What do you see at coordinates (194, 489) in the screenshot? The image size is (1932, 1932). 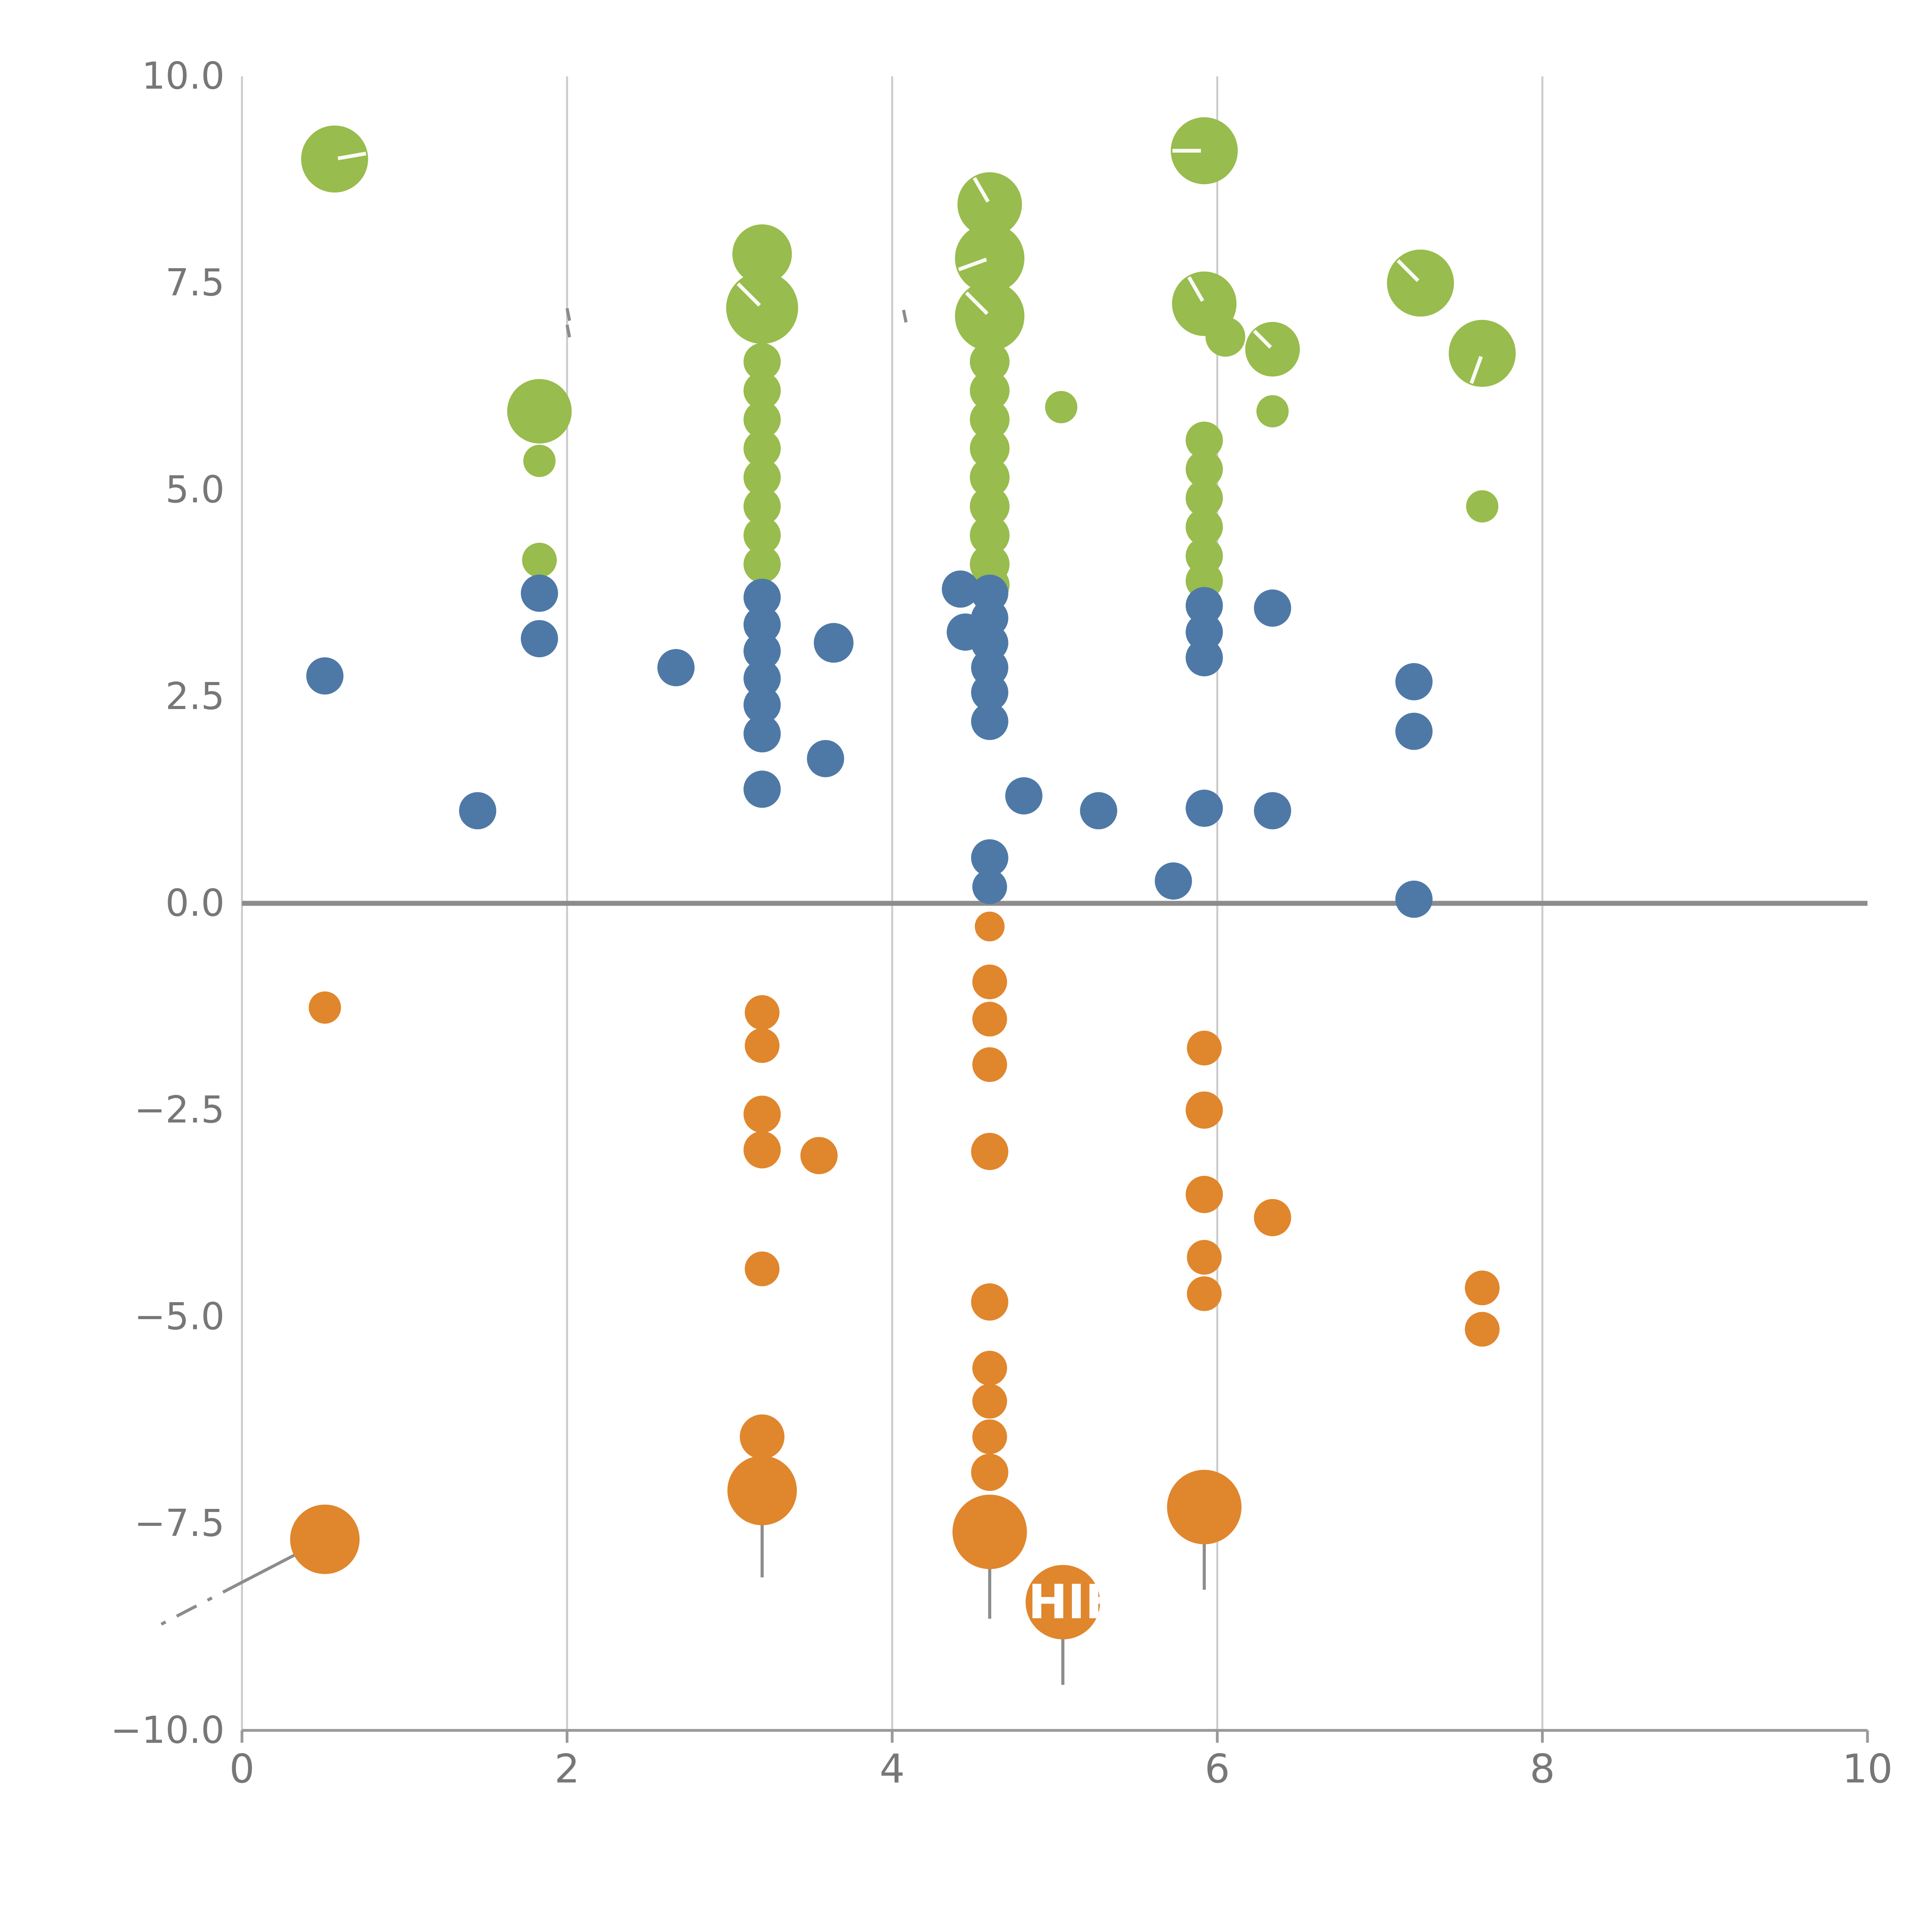 I see `y-tick-label: 5.0` at bounding box center [194, 489].